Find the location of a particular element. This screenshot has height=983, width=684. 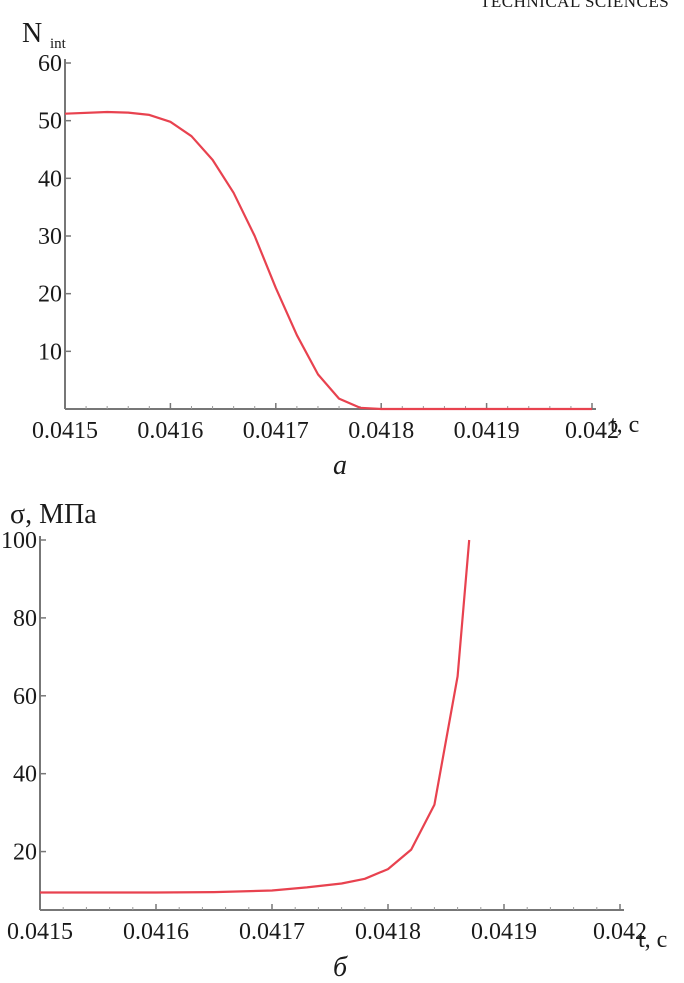

a-y-tick-label: 10 is located at coordinates (50, 352).